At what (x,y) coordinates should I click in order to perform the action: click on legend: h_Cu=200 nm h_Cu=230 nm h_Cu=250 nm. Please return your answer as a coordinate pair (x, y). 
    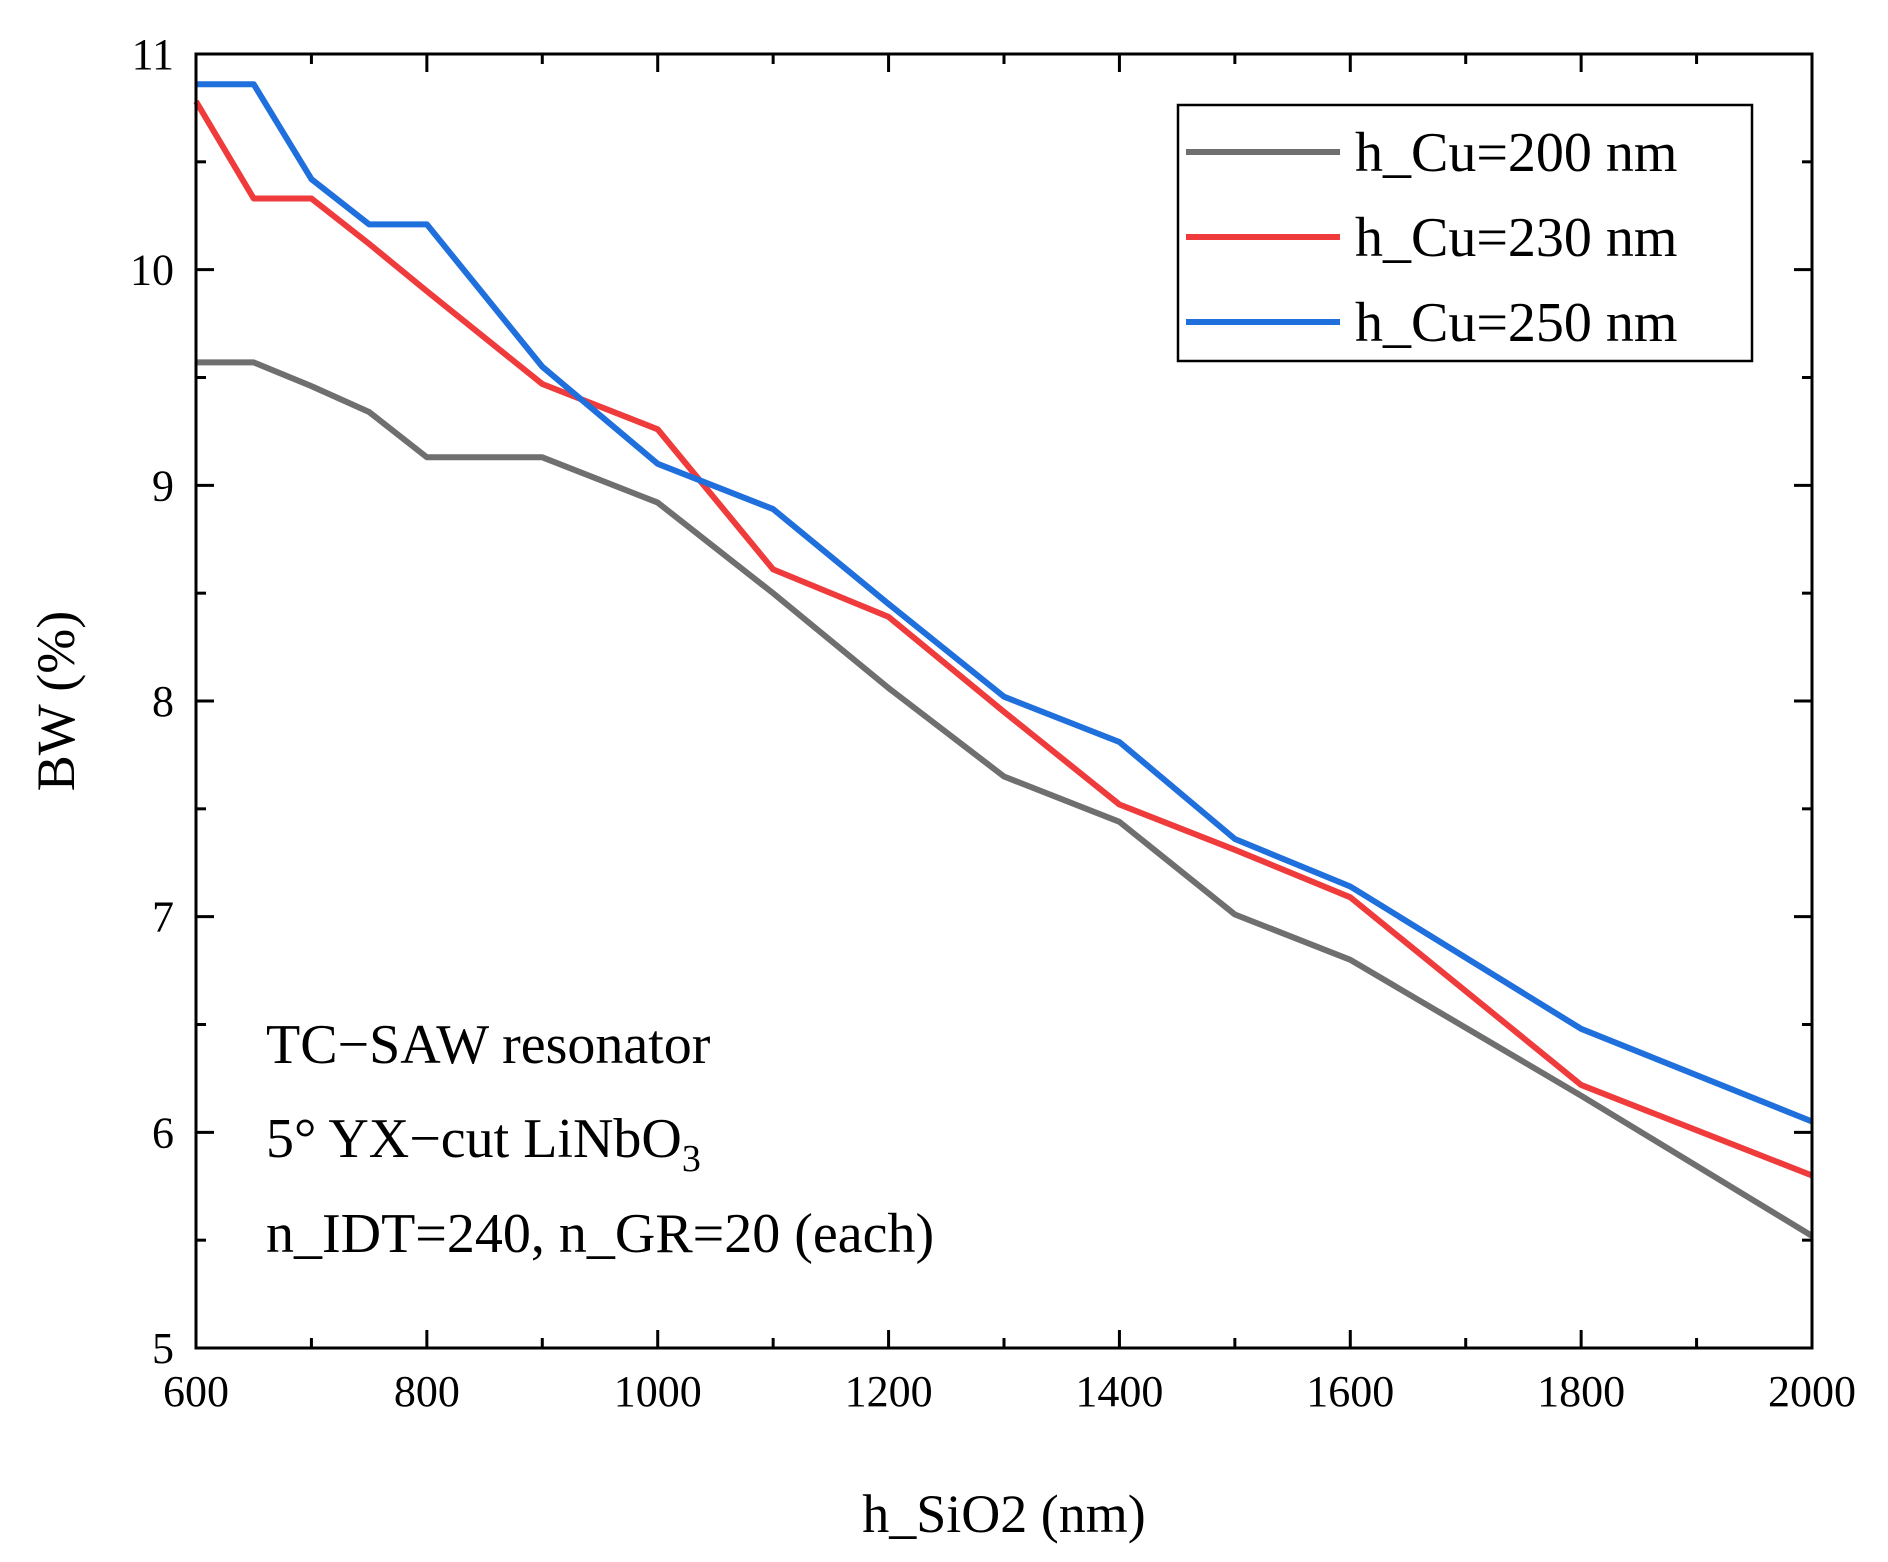
    Looking at the image, I should click on (1465, 233).